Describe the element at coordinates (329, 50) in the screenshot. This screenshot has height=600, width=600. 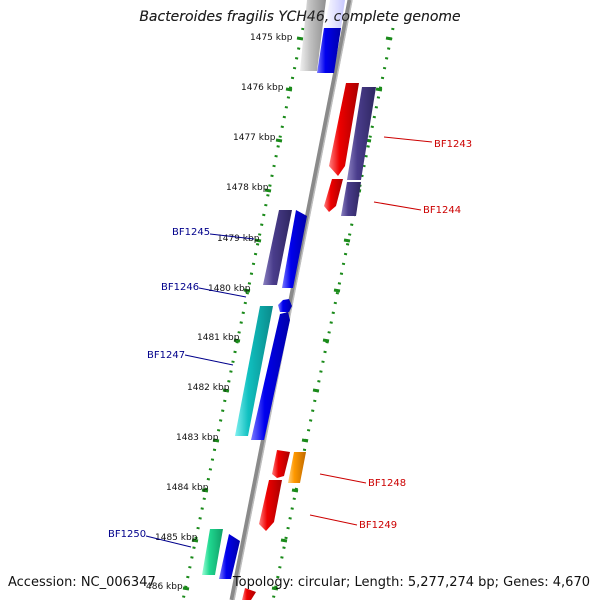
I see `gene-blue-top` at that location.